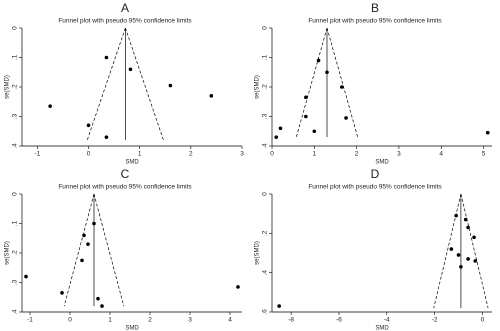  I want to click on panel-label: C, so click(125, 174).